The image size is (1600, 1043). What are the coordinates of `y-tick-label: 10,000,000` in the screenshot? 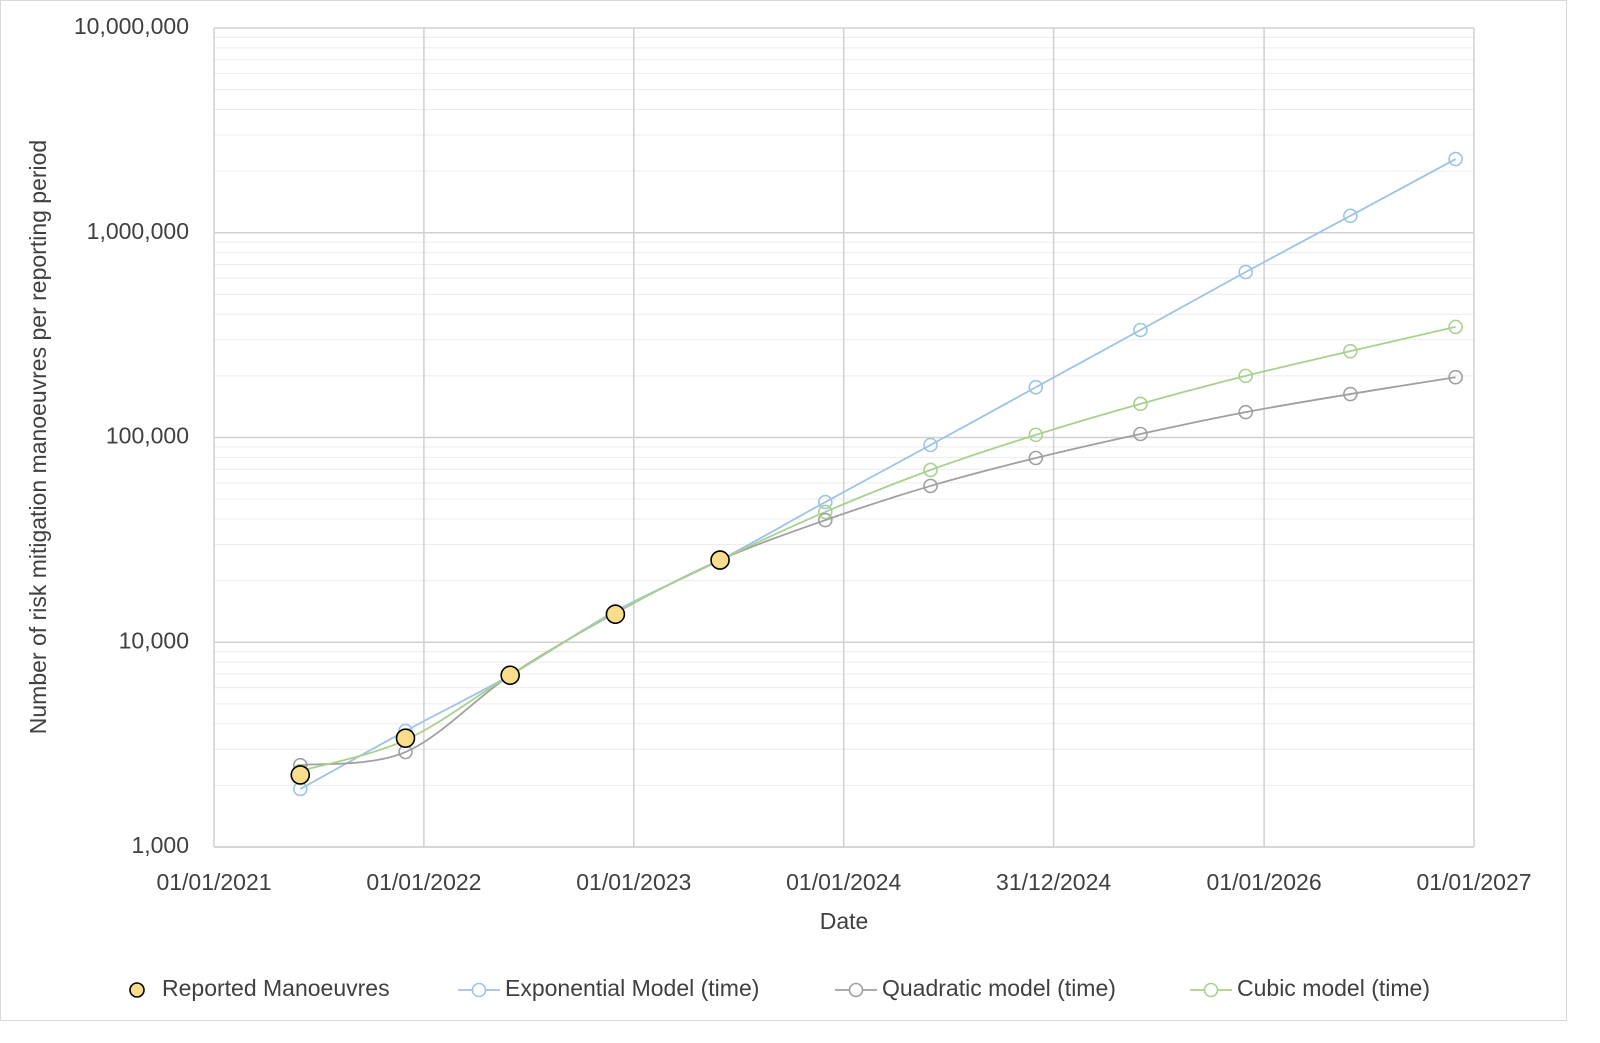 It's located at (131, 26).